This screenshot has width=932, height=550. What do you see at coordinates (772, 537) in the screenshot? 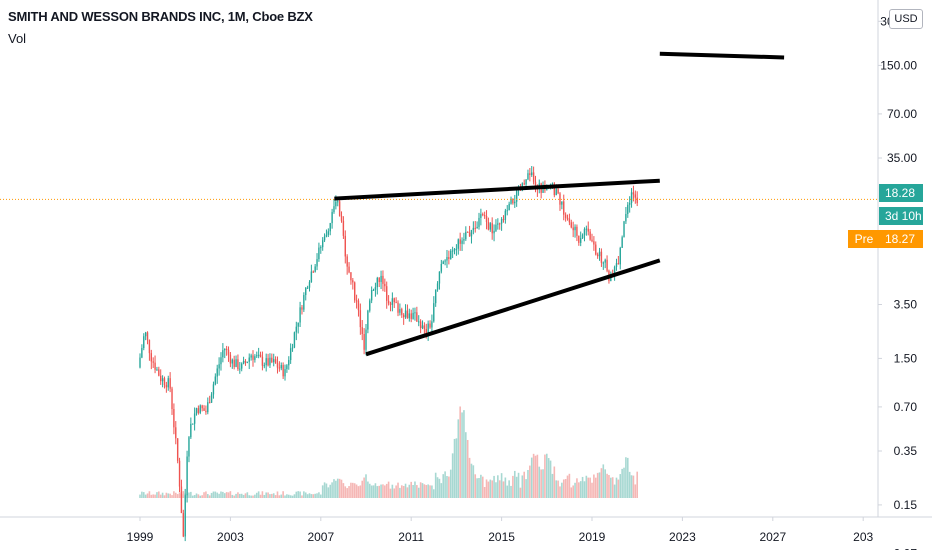
I see `time-tick-label: 2027` at bounding box center [772, 537].